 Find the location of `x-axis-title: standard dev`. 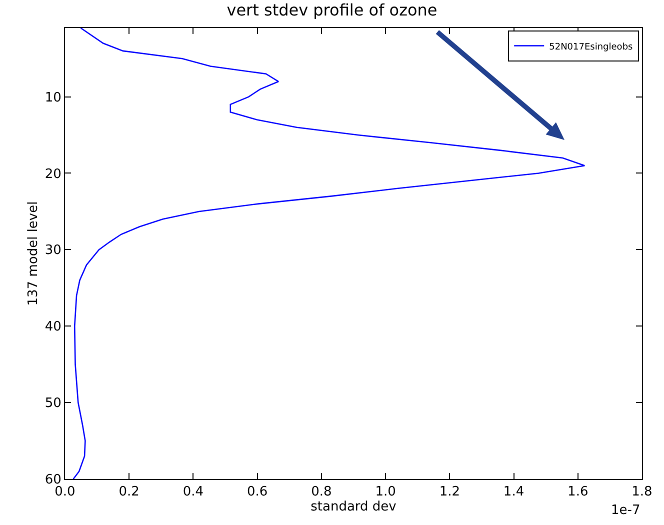

x-axis-title: standard dev is located at coordinates (353, 507).